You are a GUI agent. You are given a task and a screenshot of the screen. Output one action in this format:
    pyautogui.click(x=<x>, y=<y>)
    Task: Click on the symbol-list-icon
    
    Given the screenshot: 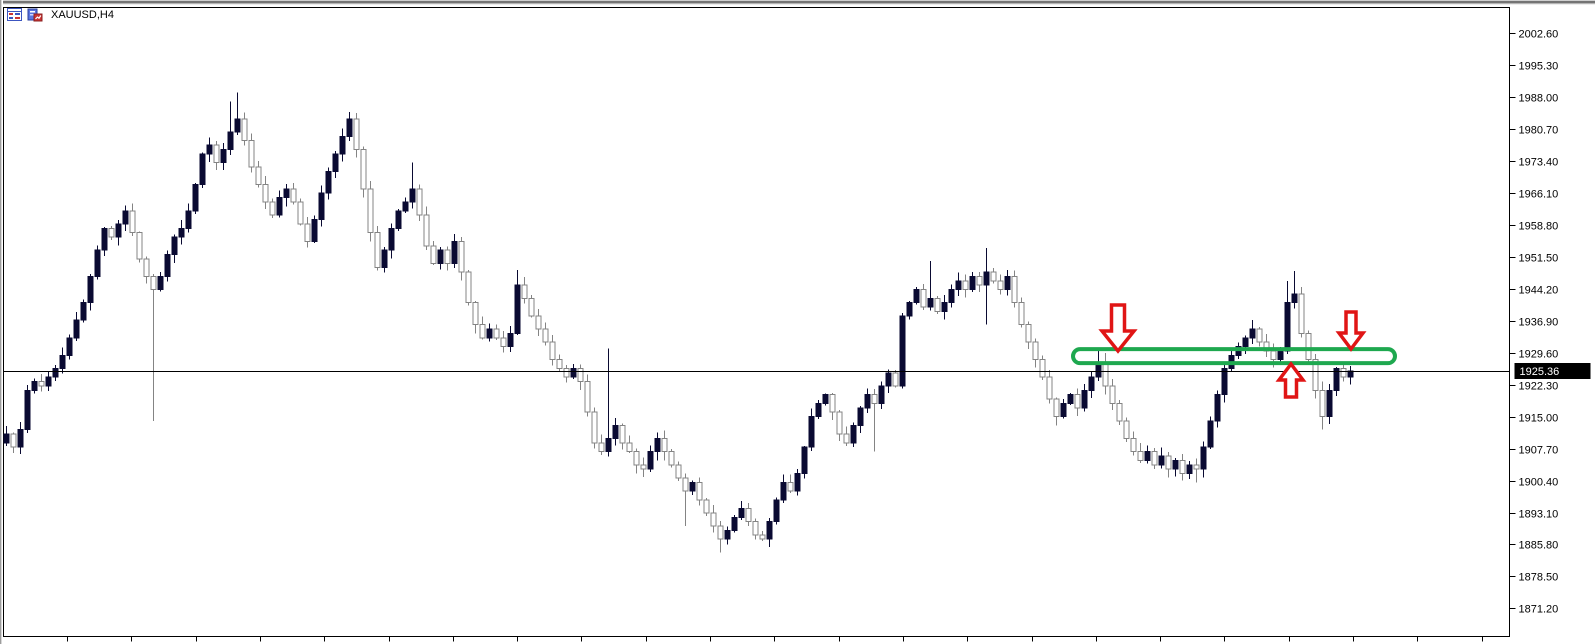 What is the action you would take?
    pyautogui.click(x=15, y=15)
    